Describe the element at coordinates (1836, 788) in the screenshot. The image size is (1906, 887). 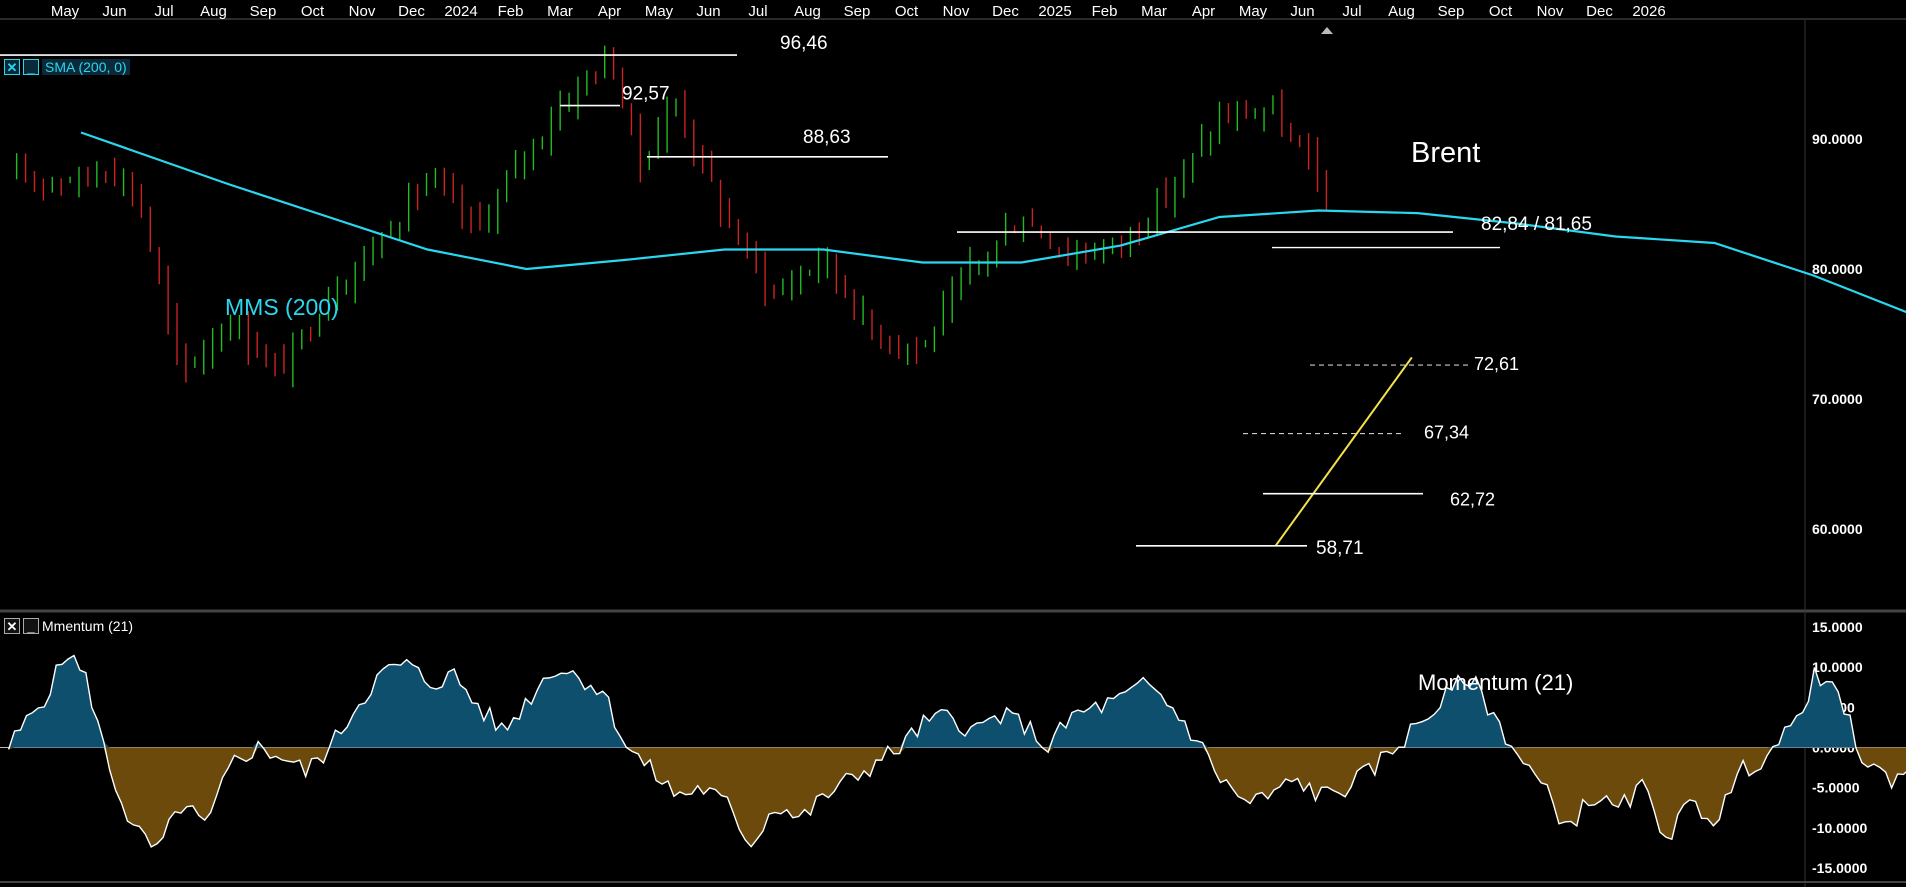
I see `momentum-axis-tick: -5.0000` at that location.